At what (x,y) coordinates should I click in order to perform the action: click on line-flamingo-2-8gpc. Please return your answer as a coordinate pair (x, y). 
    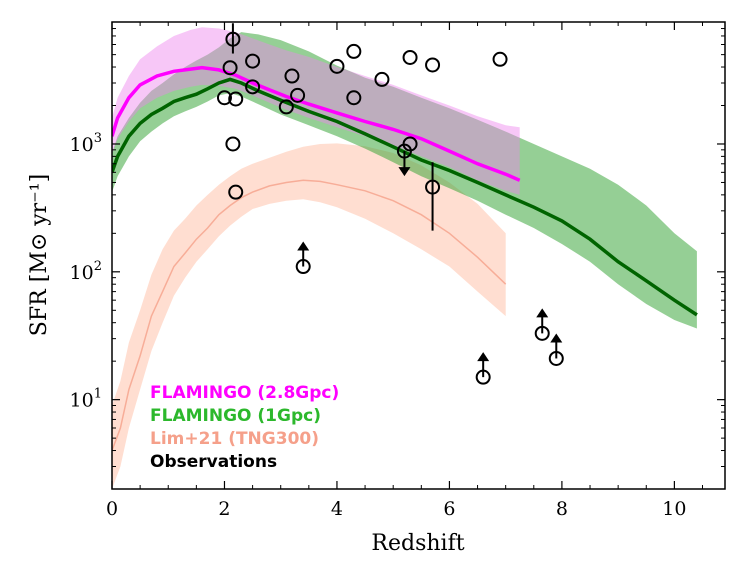
    Looking at the image, I should click on (316, 123).